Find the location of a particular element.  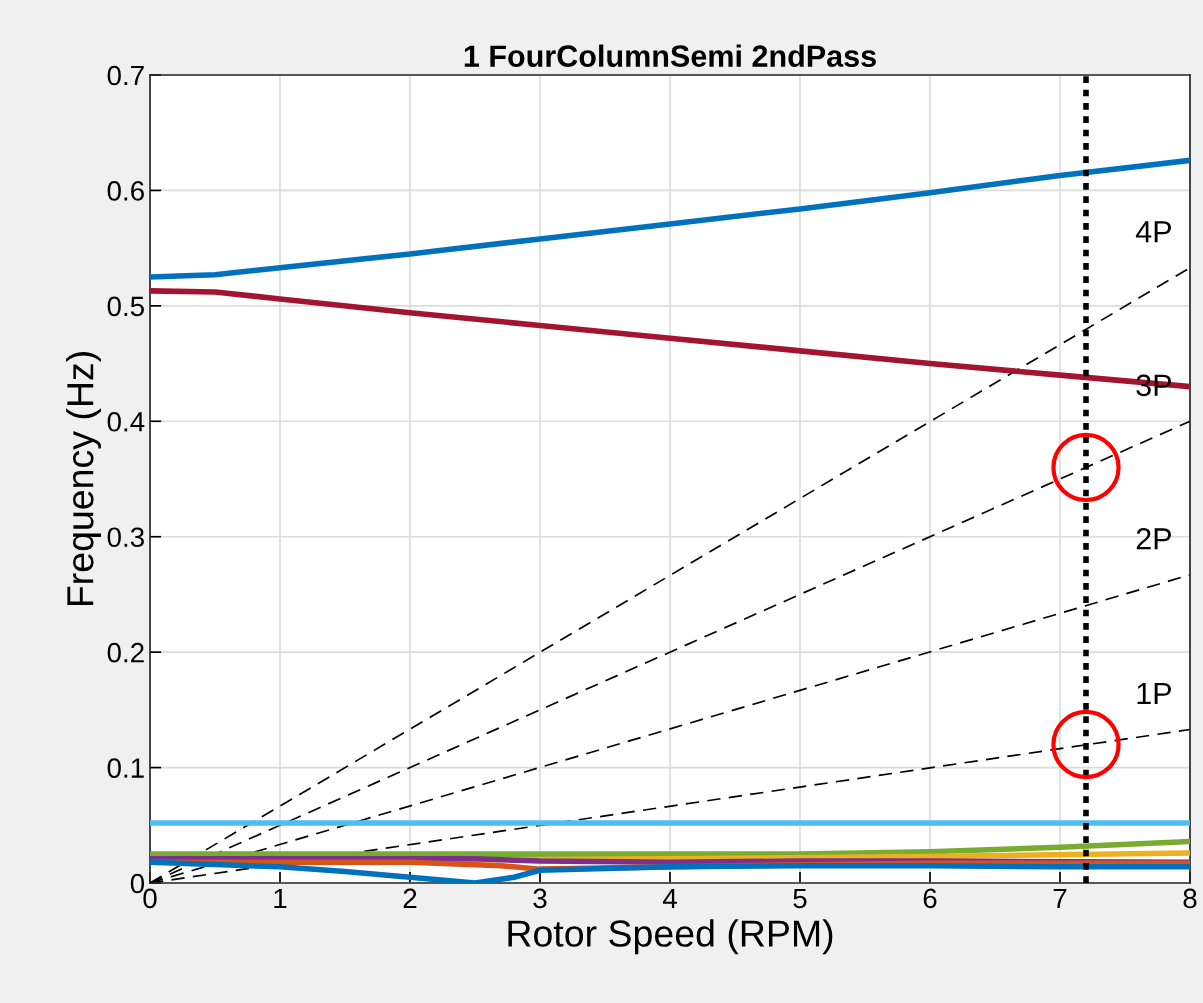

x-tick-label: 1 is located at coordinates (280, 898).